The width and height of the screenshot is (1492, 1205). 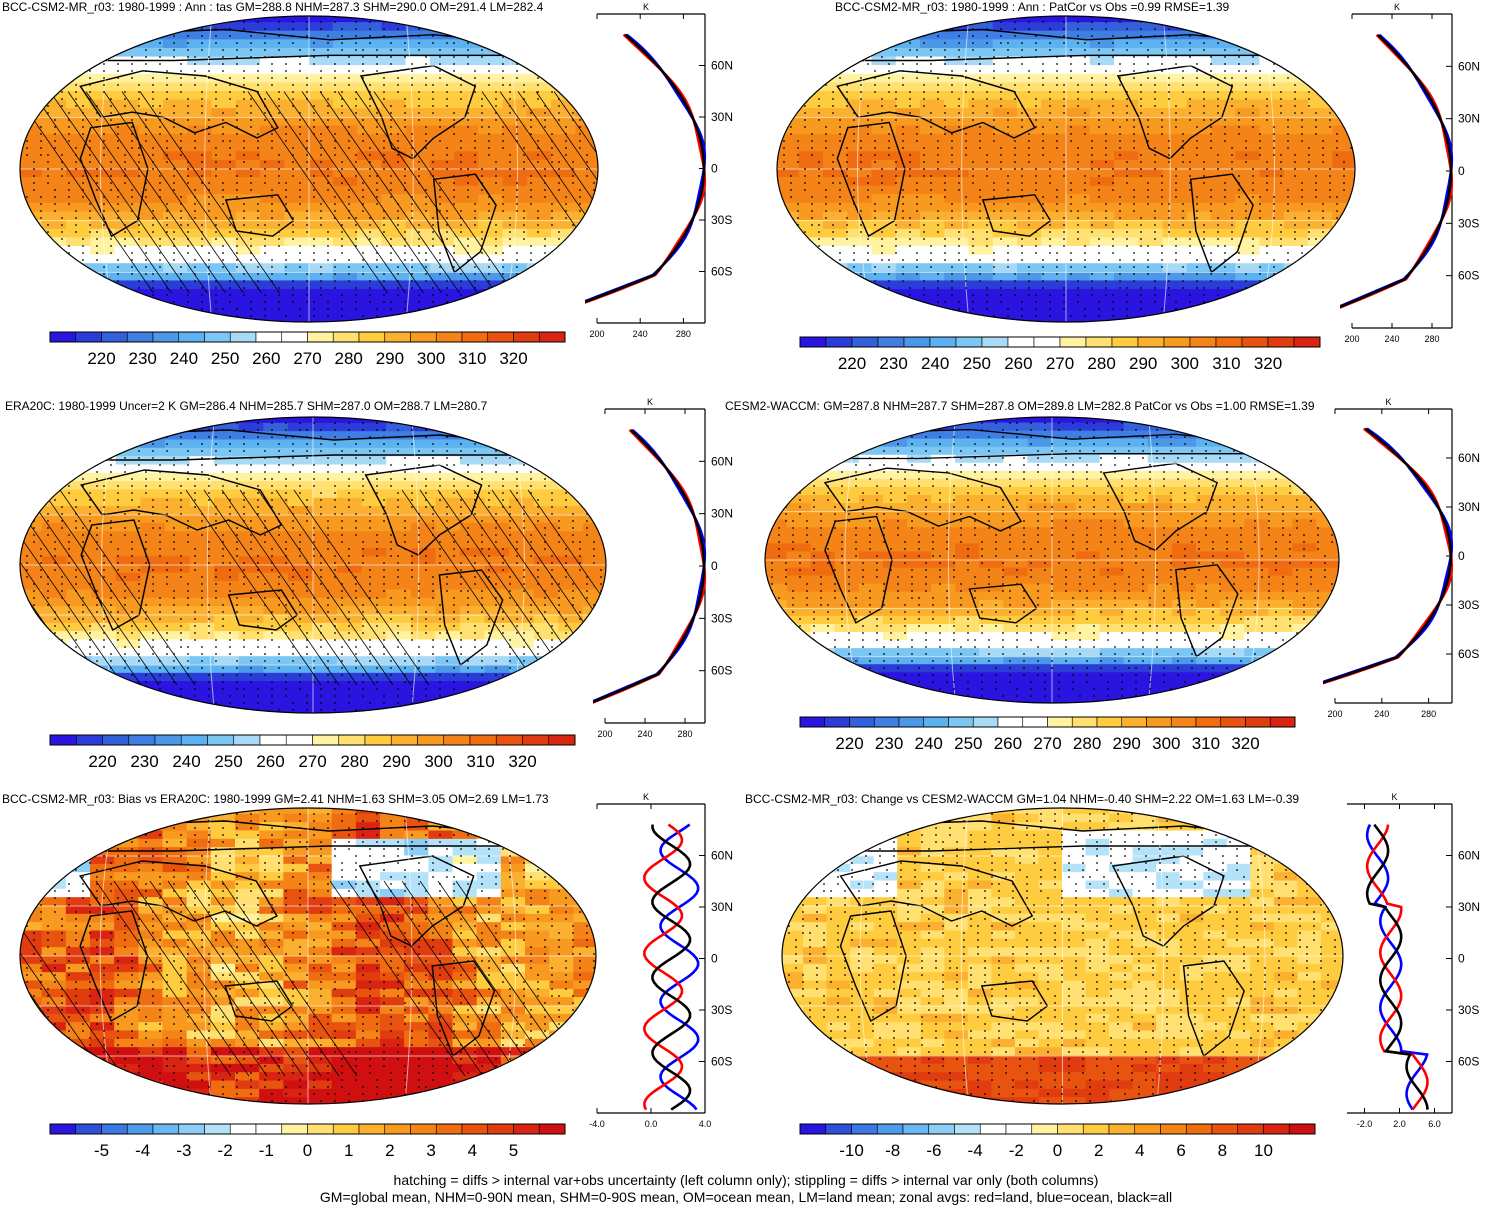 What do you see at coordinates (597, 1124) in the screenshot?
I see `x-tick-label: -4.0` at bounding box center [597, 1124].